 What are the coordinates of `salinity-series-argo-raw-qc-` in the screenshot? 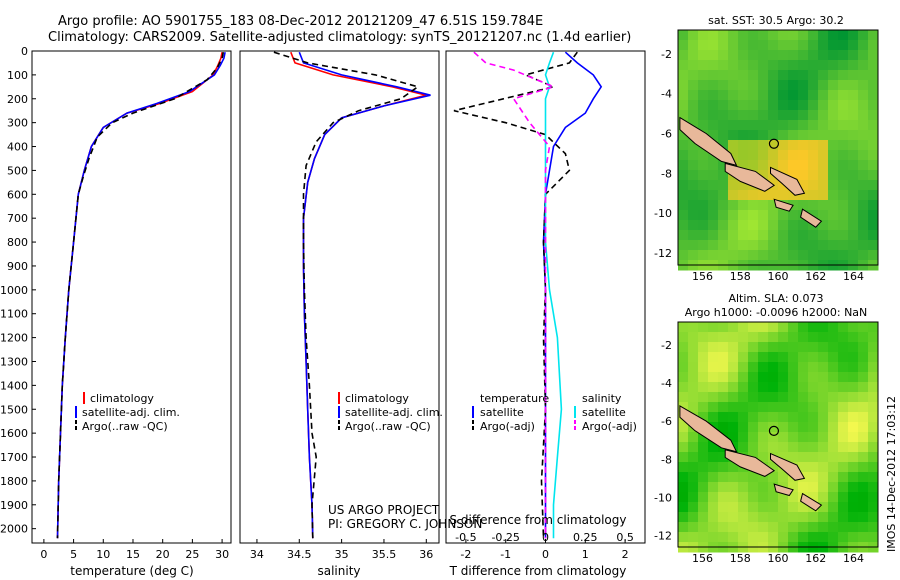 It's located at (346, 295).